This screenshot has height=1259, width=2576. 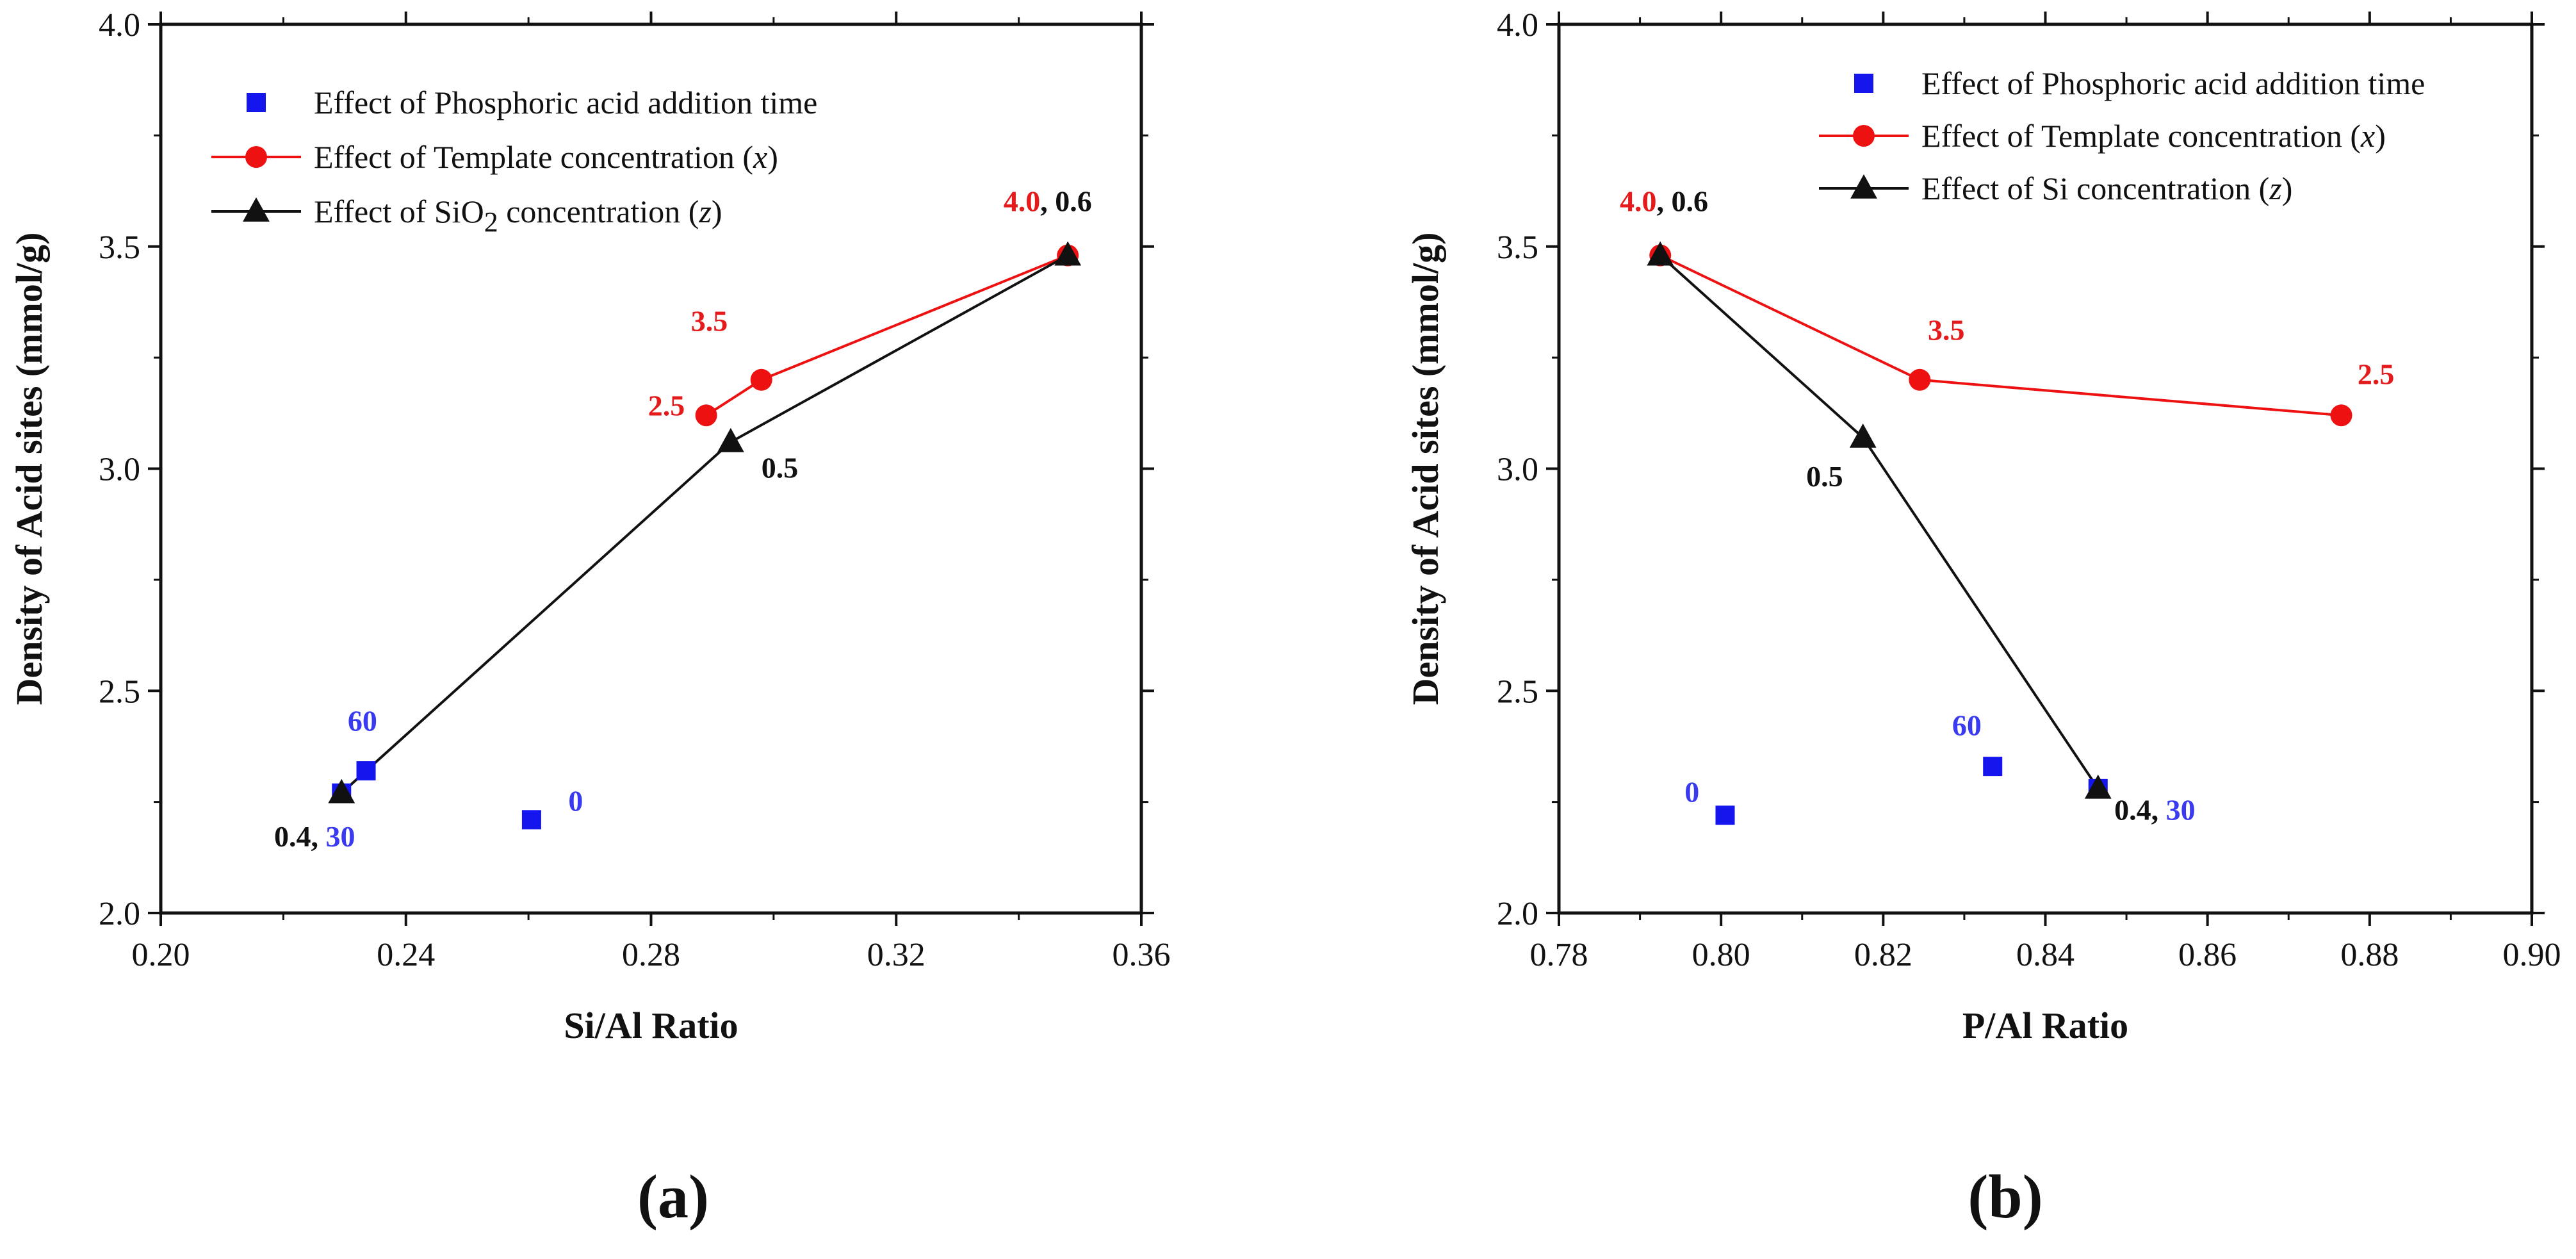 I want to click on legend-text-part: Effect of Si concentration (, so click(x=2095, y=188).